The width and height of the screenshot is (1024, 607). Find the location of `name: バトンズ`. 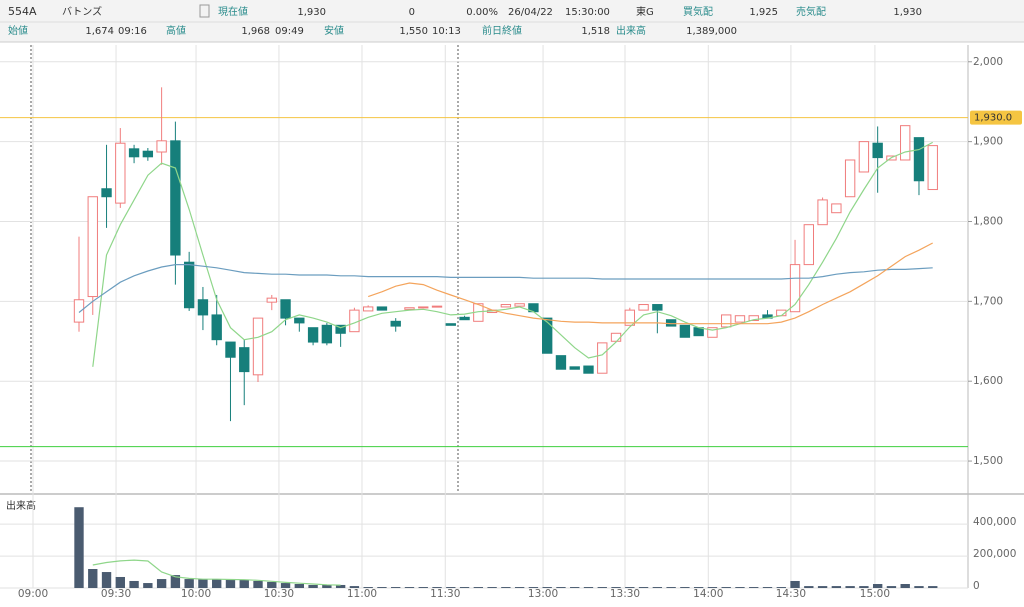

name: バトンズ is located at coordinates (82, 11).